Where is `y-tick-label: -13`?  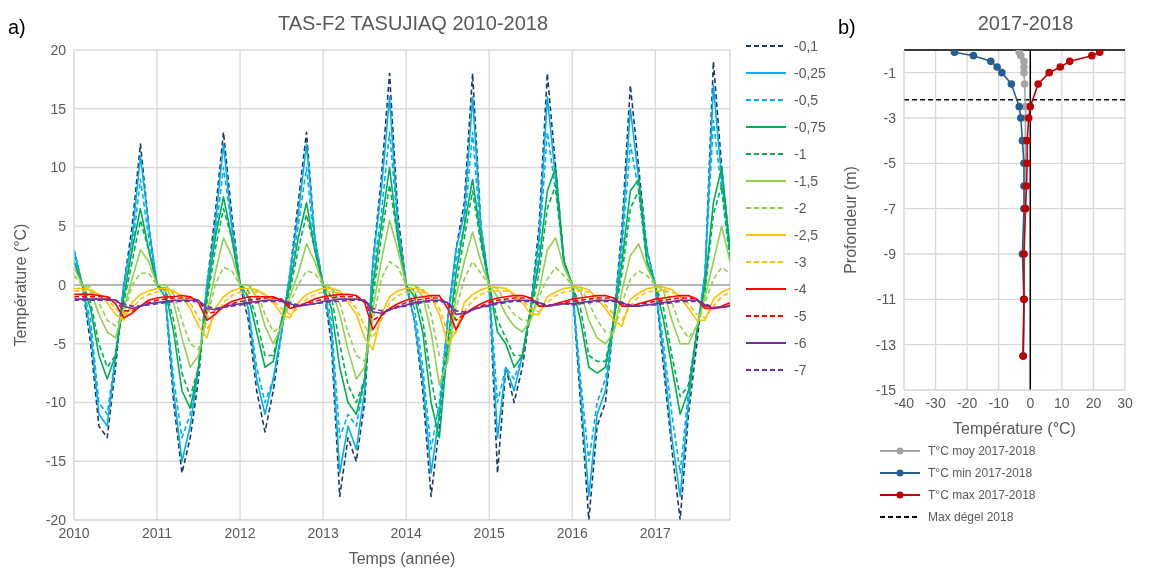 y-tick-label: -13 is located at coordinates (886, 344).